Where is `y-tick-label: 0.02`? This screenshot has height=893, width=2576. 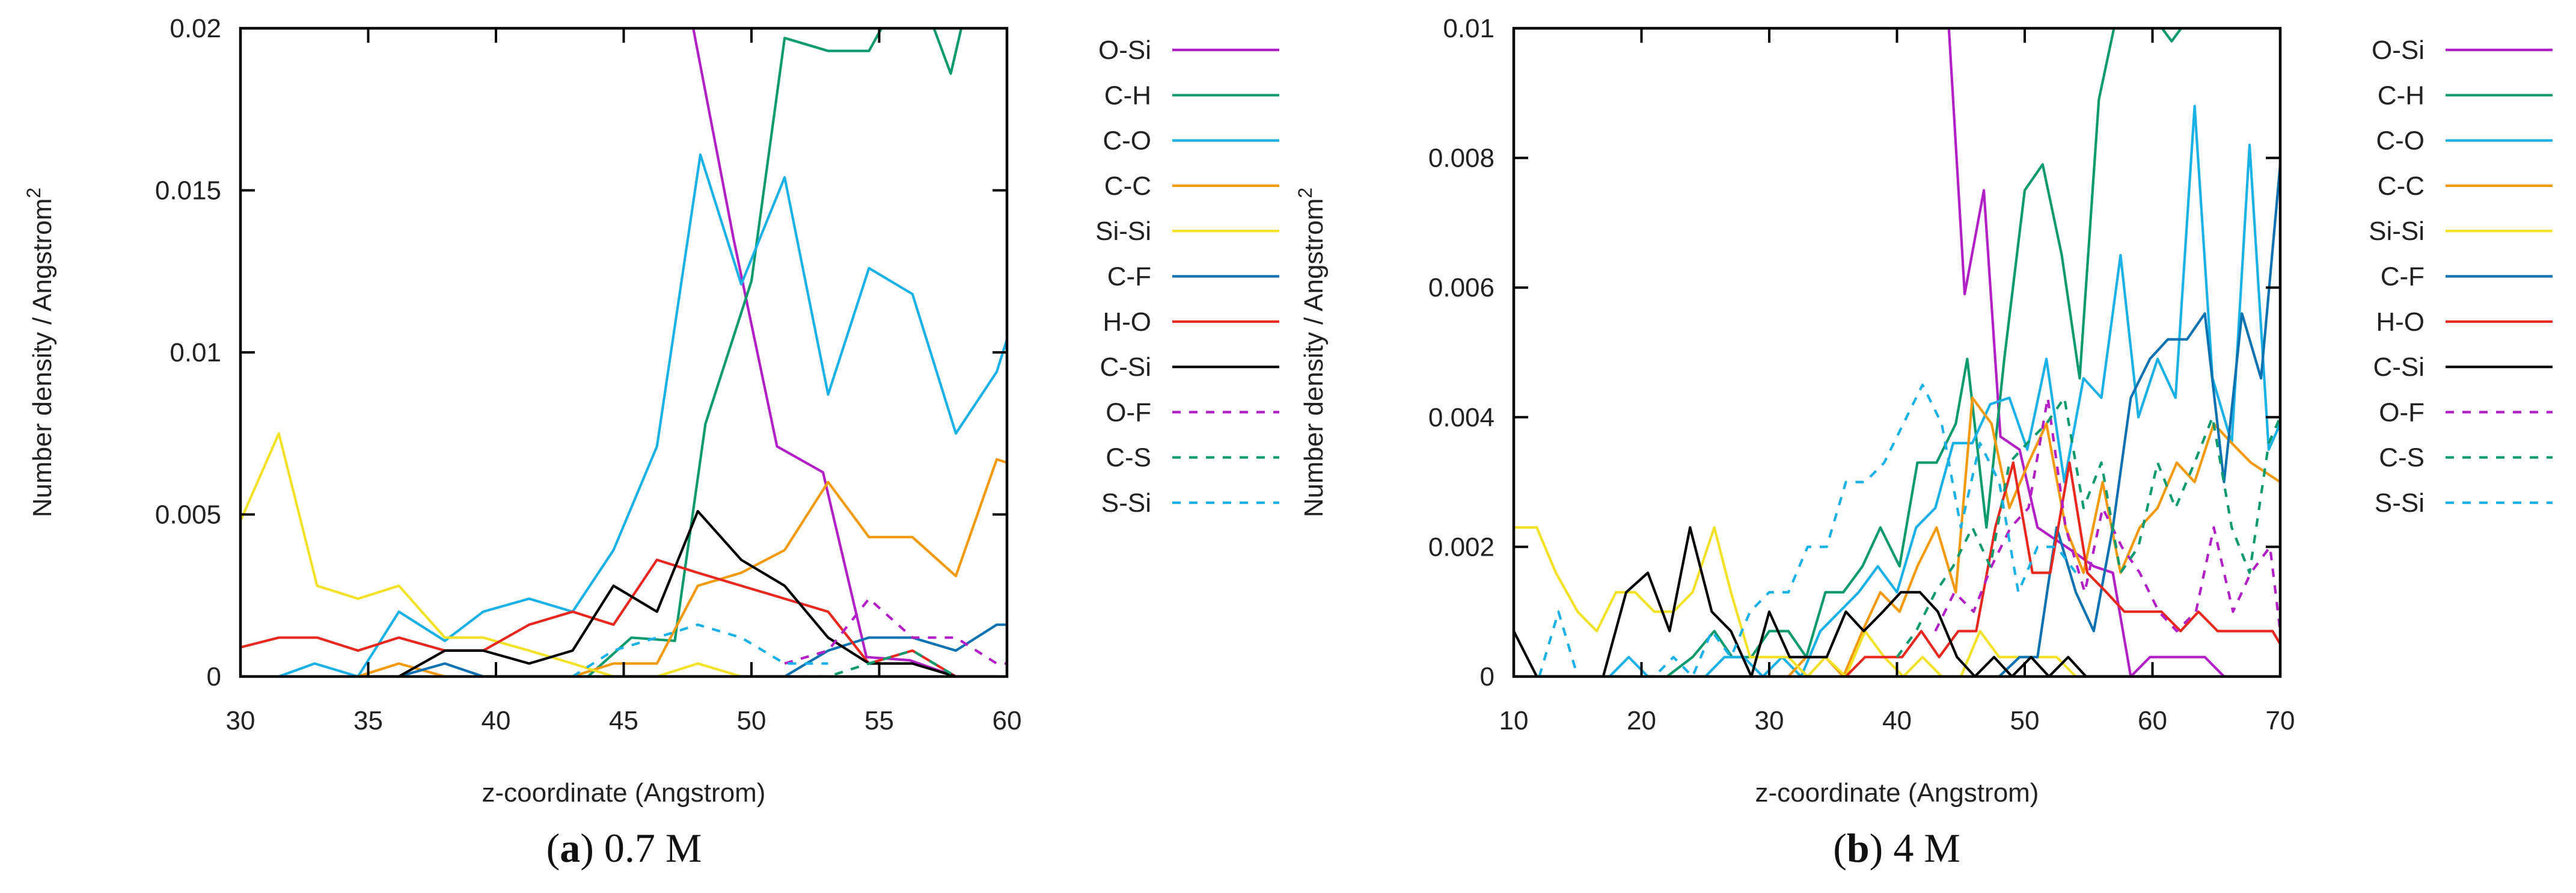
y-tick-label: 0.02 is located at coordinates (195, 28).